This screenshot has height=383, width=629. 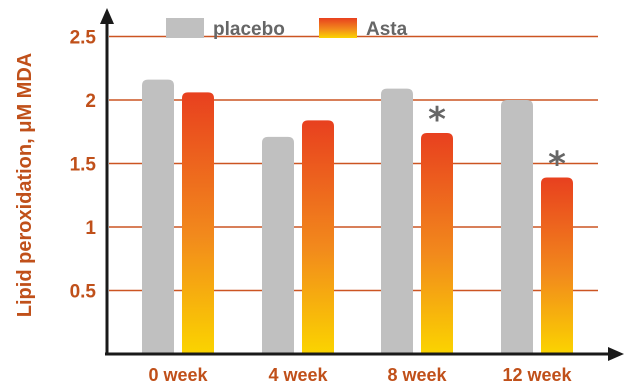 What do you see at coordinates (178, 374) in the screenshot?
I see `x-tick-label: 0 week` at bounding box center [178, 374].